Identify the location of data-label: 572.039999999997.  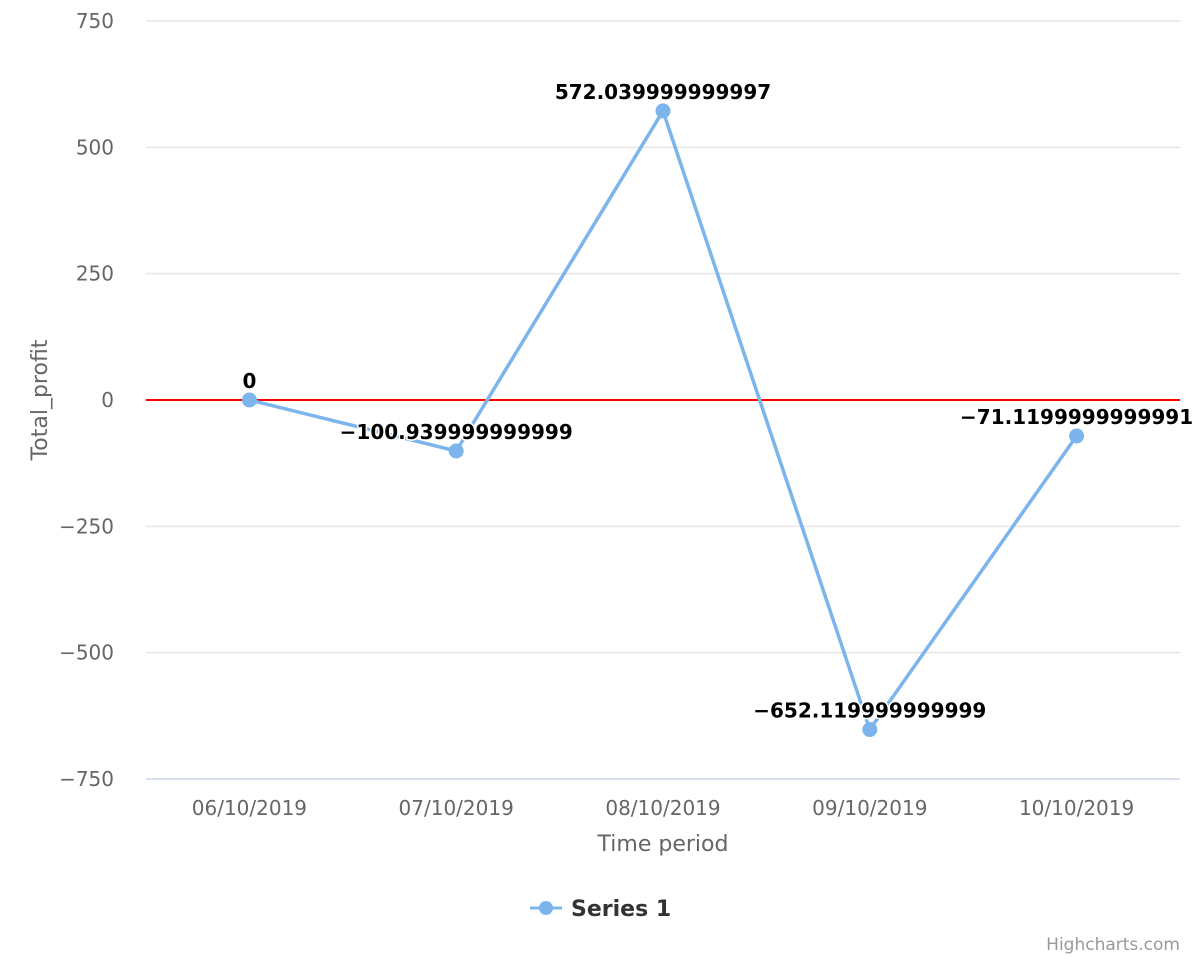
(663, 92).